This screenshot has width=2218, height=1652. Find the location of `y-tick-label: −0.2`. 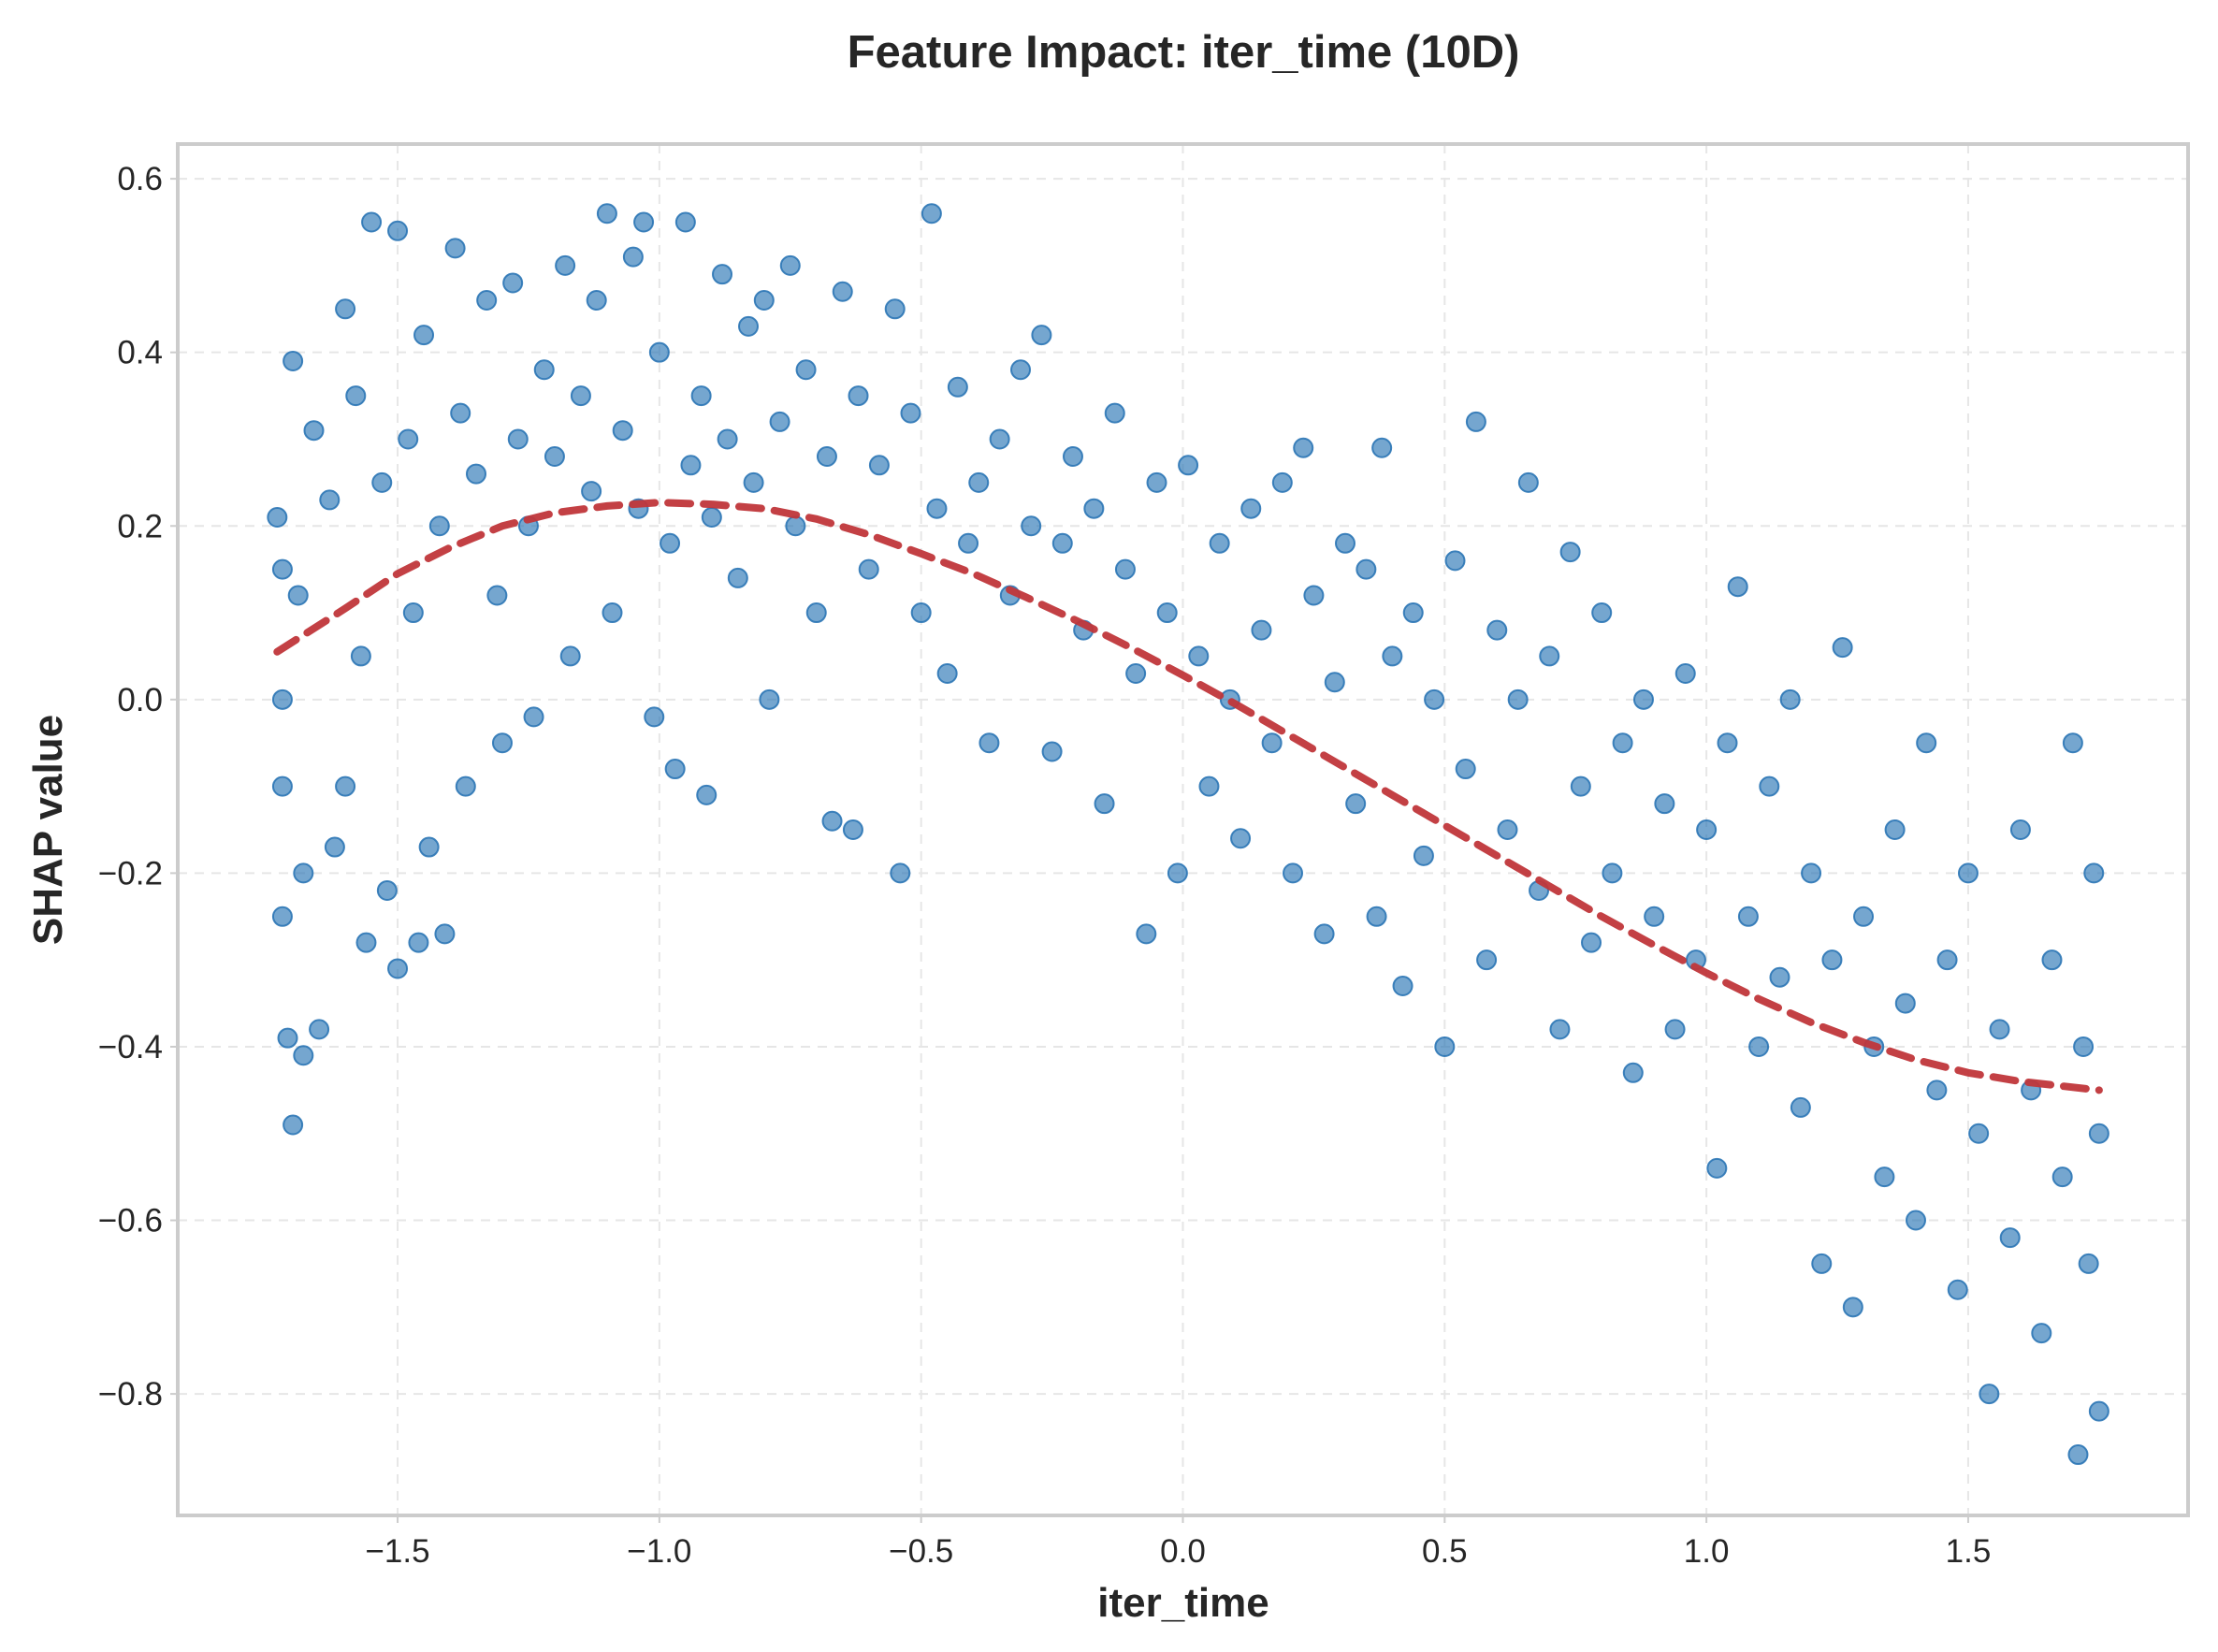

y-tick-label: −0.2 is located at coordinates (130, 873).